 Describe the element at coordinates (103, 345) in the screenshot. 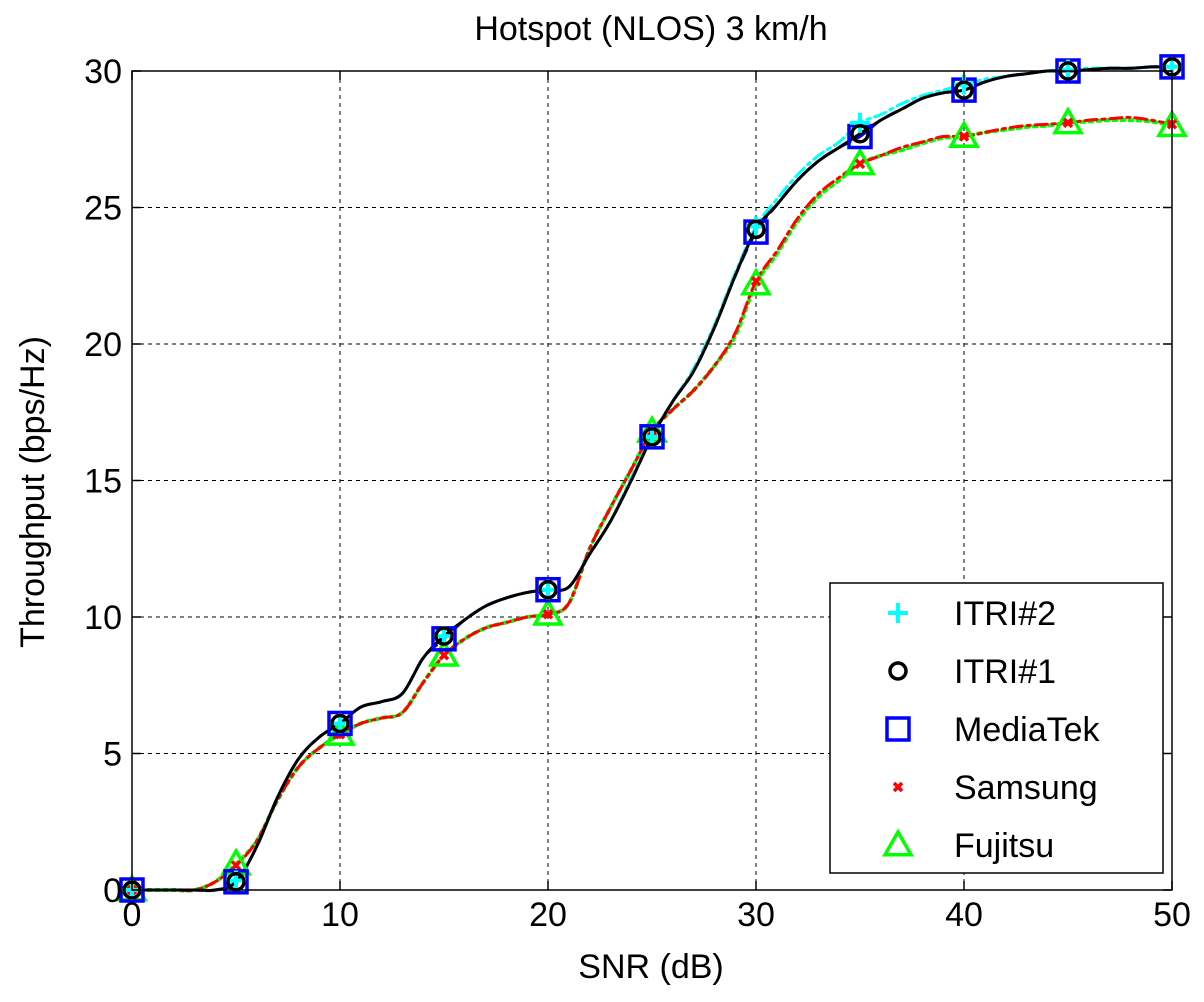

I see `y-tick-label: 20` at that location.